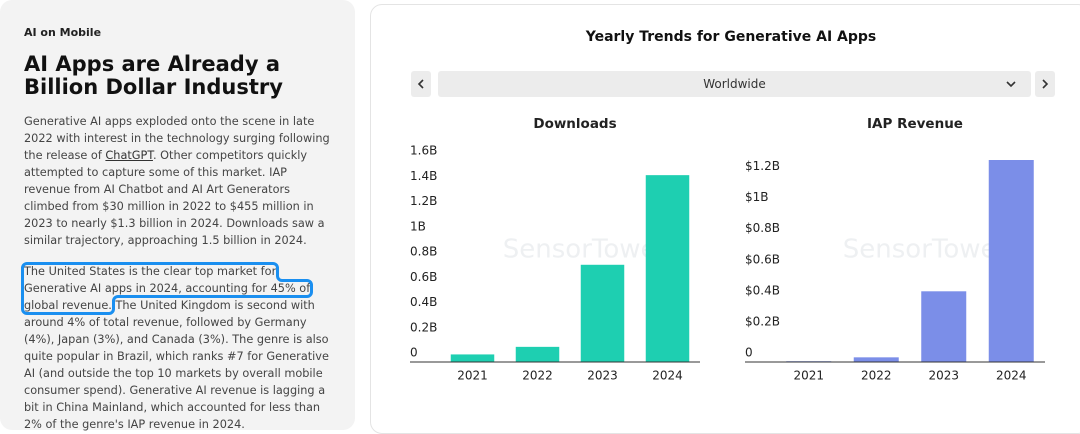 The height and width of the screenshot is (434, 1080). What do you see at coordinates (762, 166) in the screenshot?
I see `y-tick-label: $1.2B` at bounding box center [762, 166].